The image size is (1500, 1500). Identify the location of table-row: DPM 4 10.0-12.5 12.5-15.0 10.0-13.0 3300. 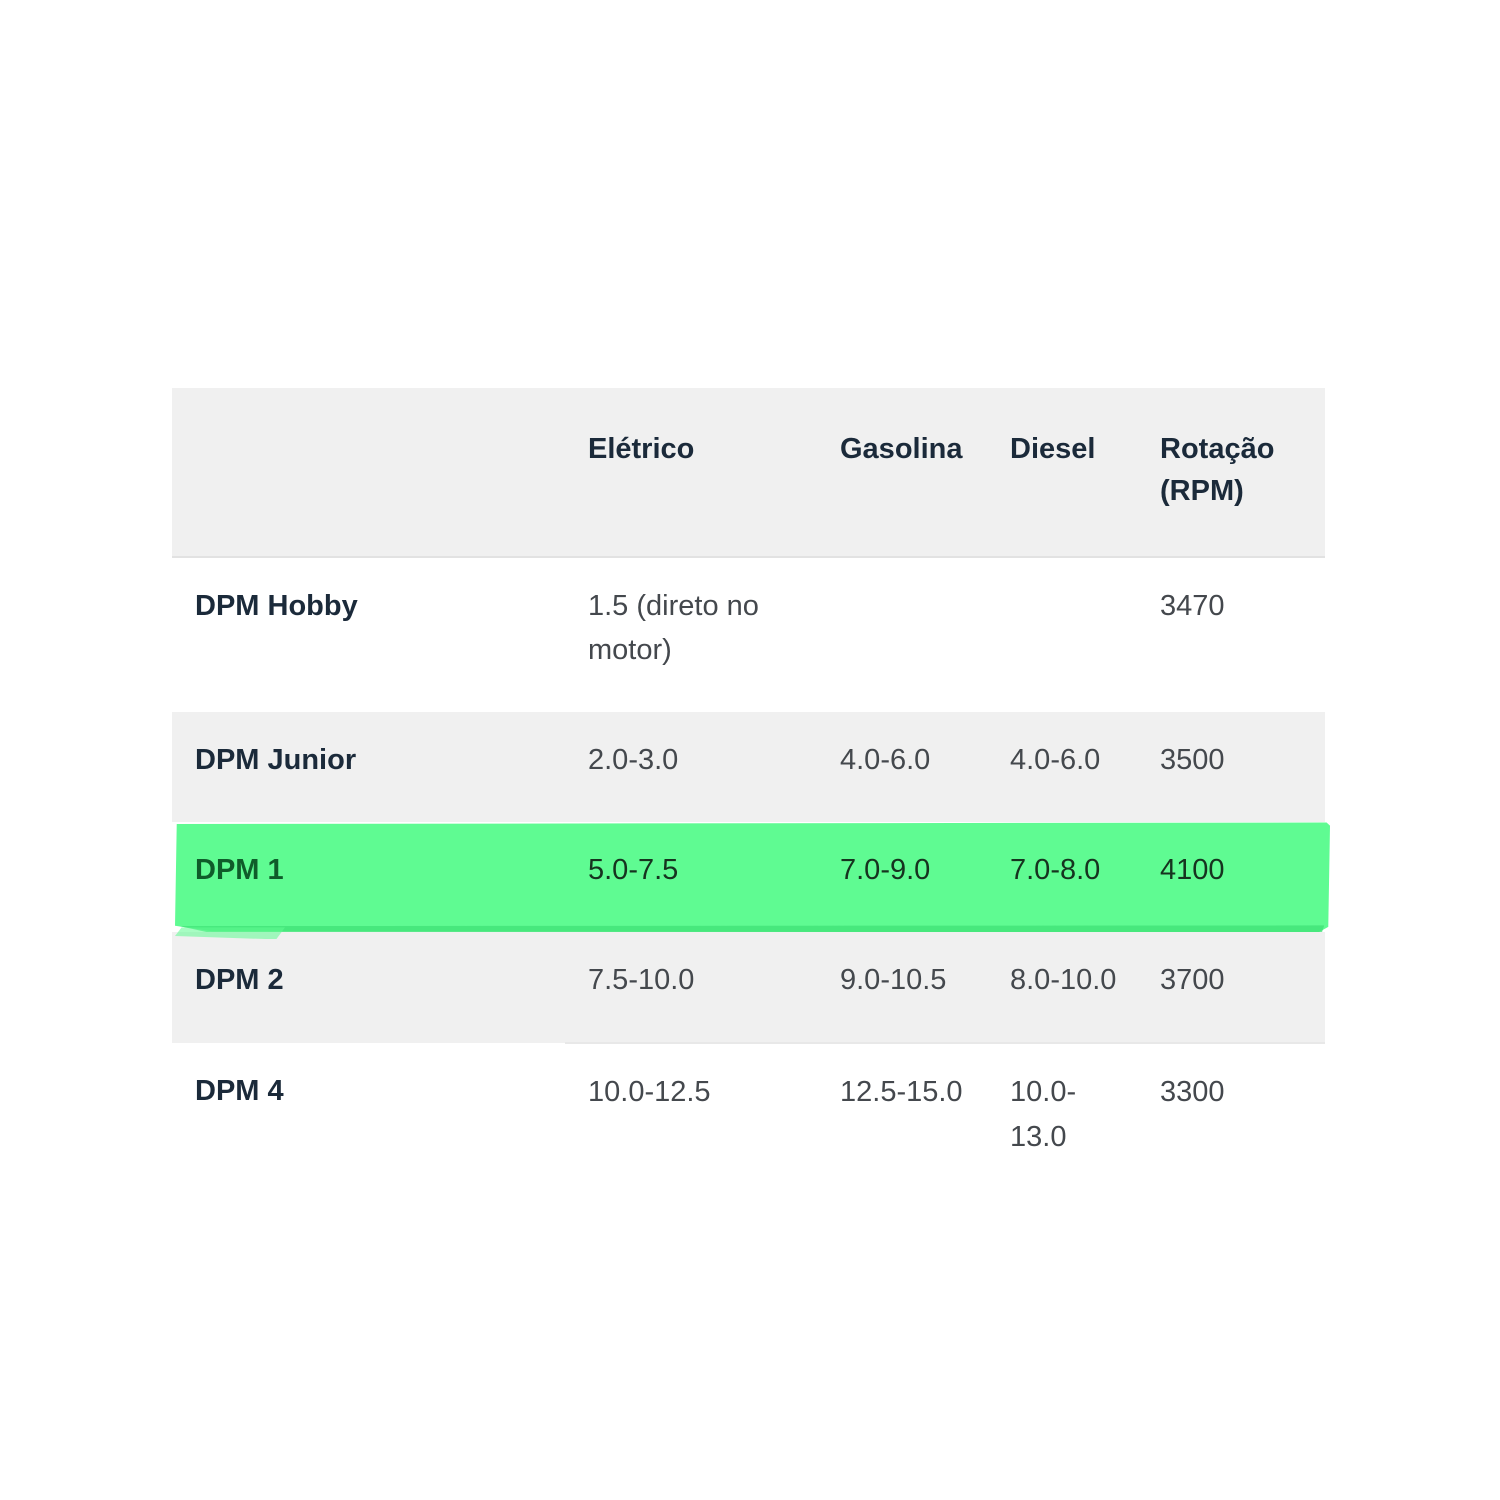
(748, 1121).